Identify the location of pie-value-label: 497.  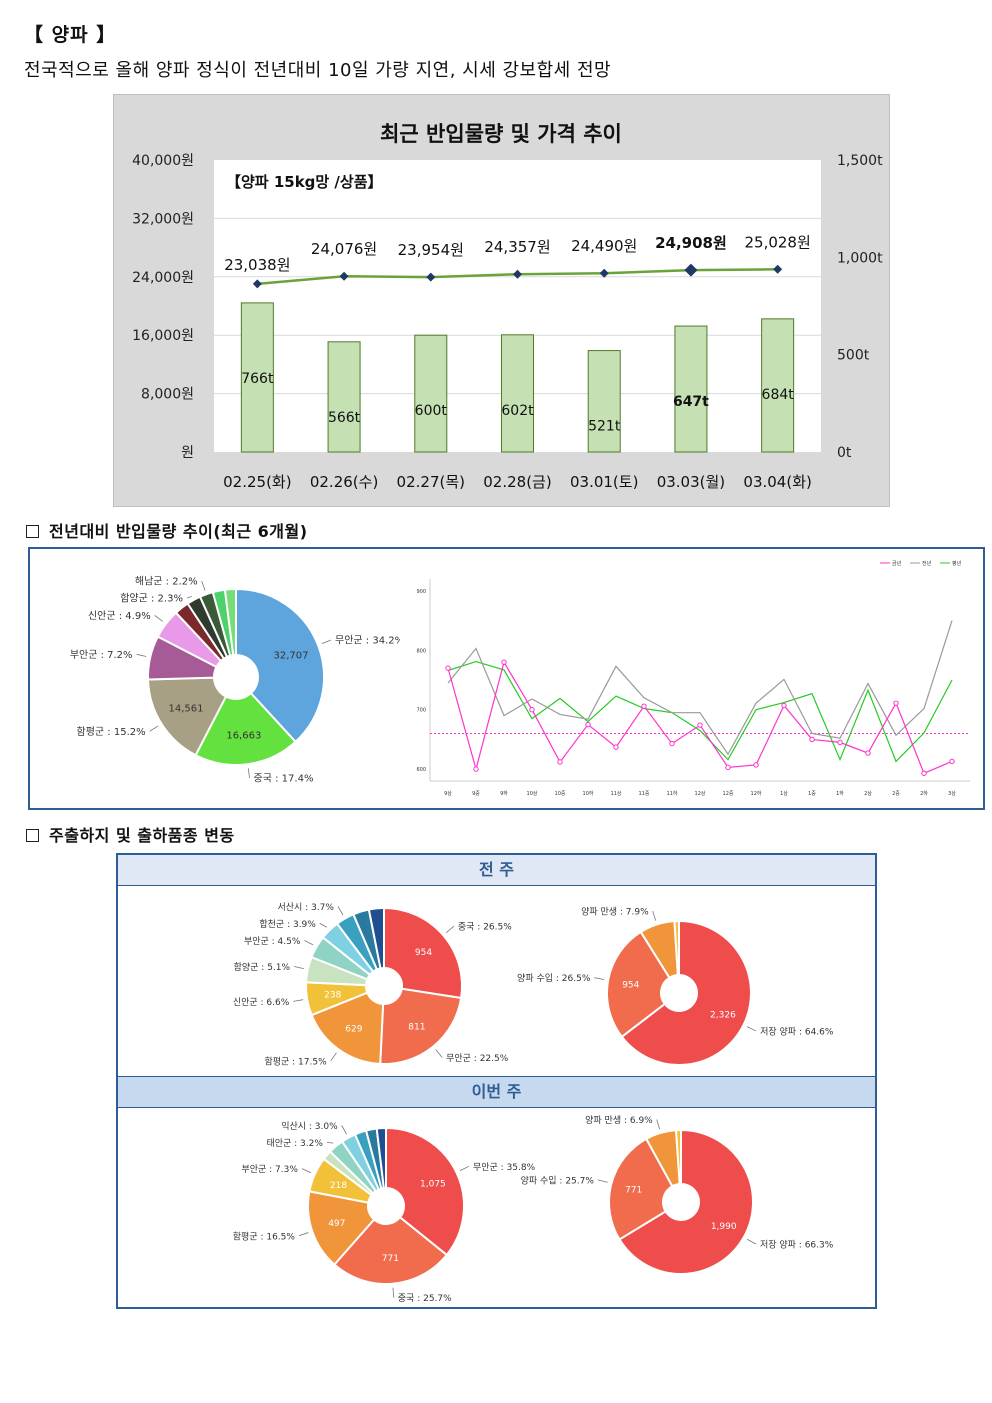
(336, 1224).